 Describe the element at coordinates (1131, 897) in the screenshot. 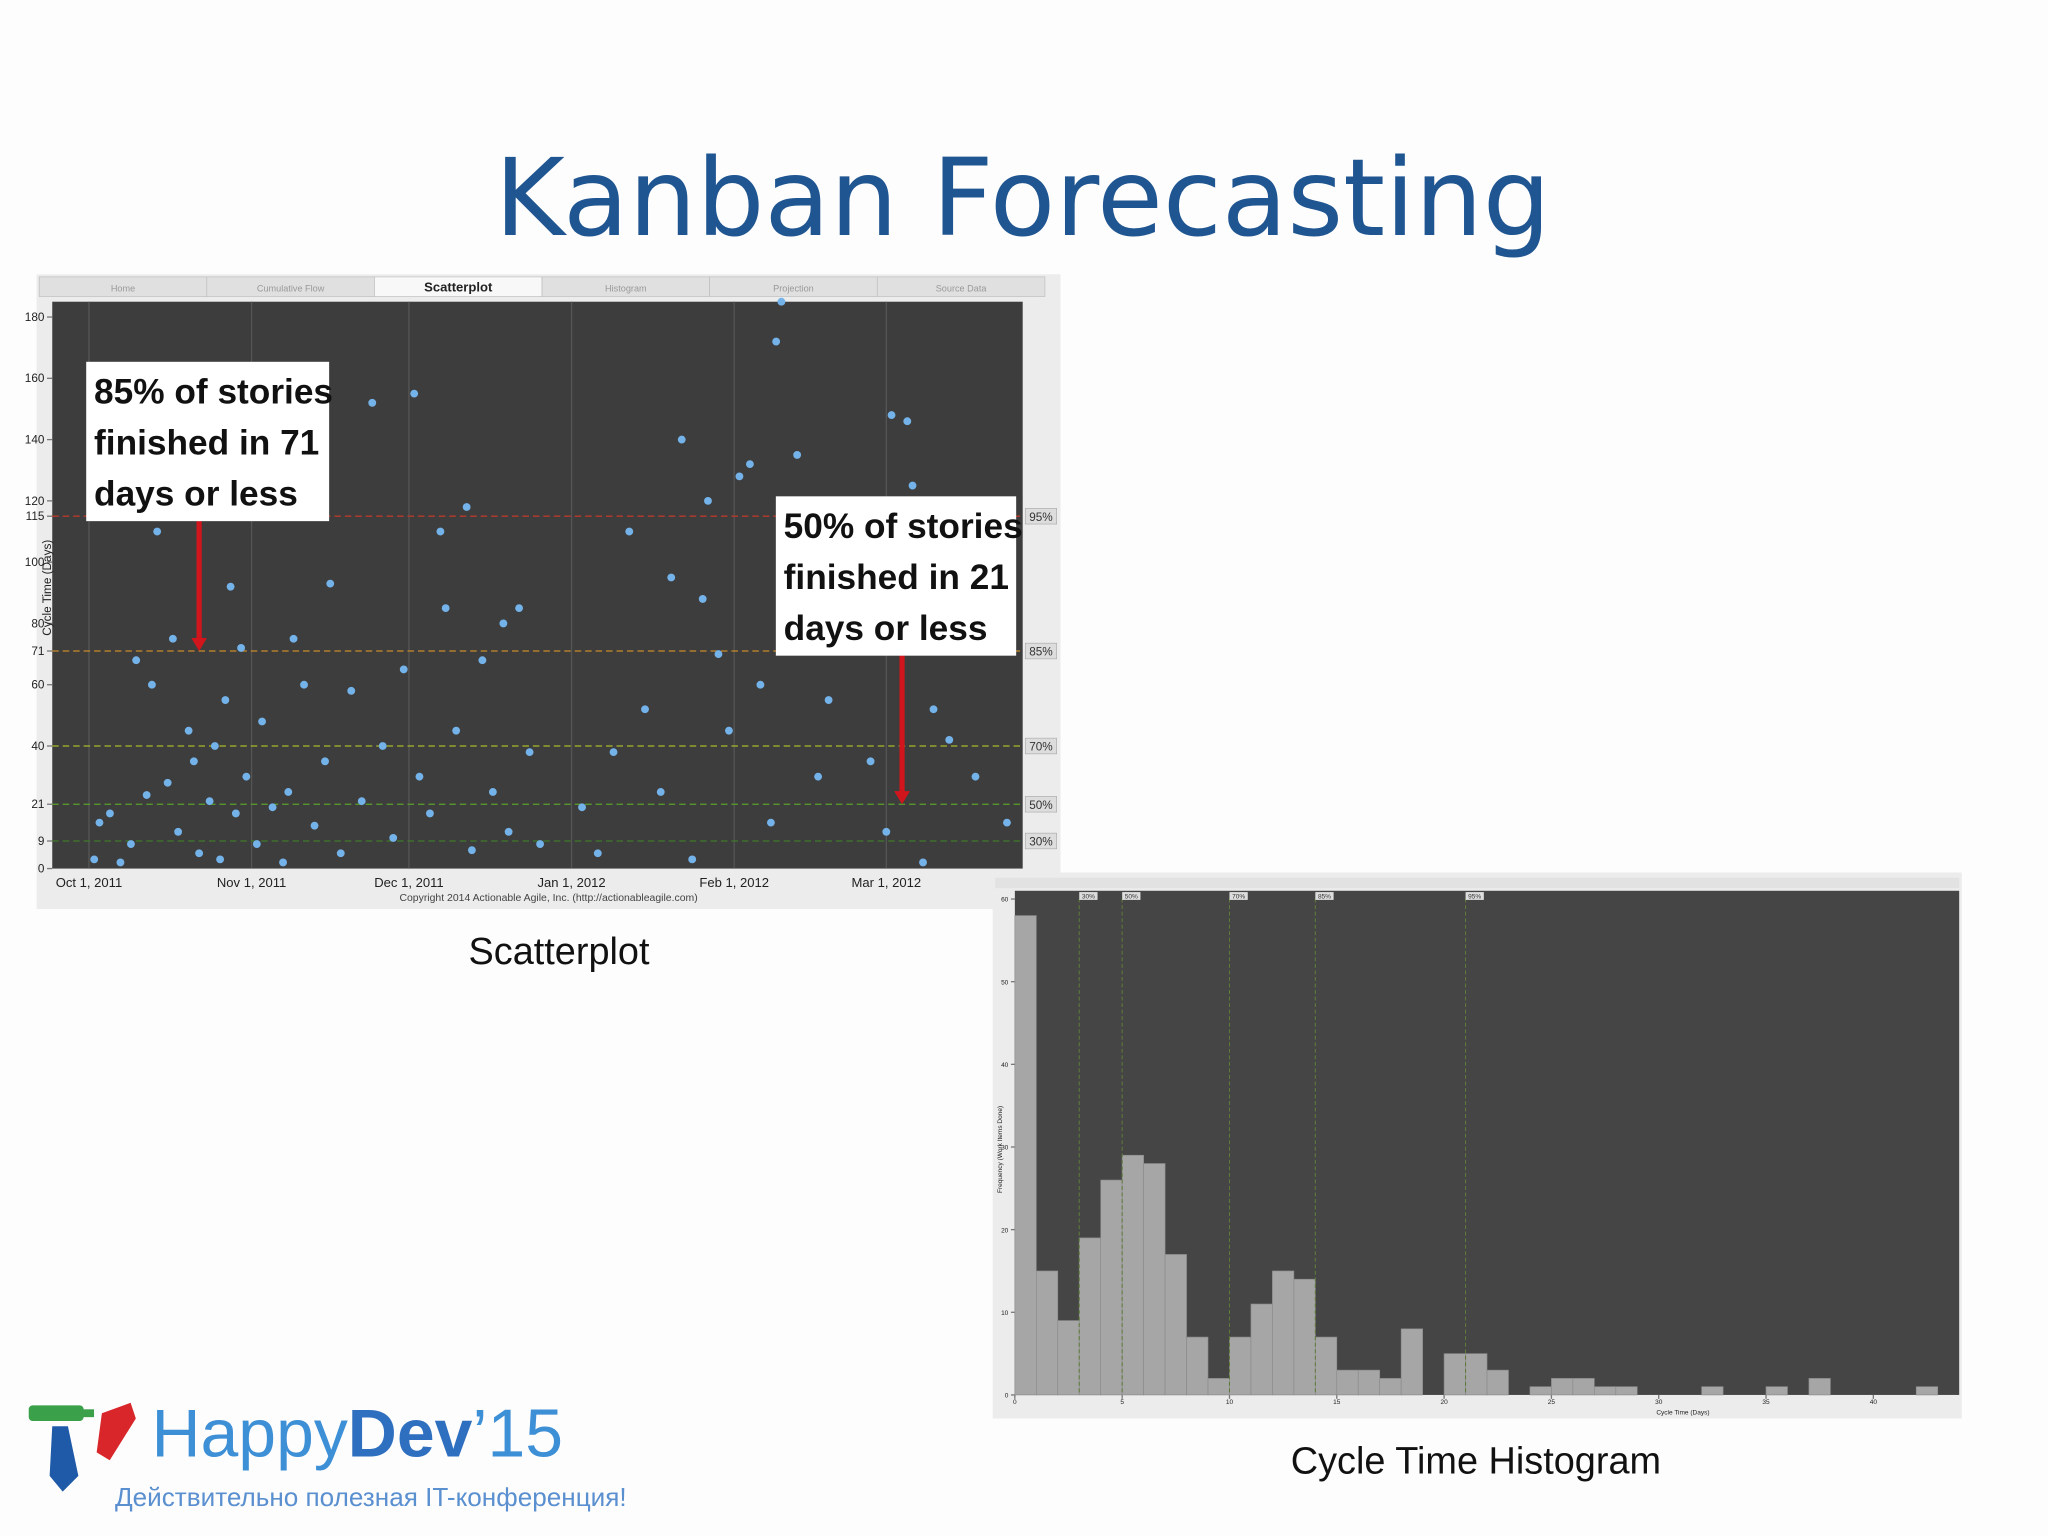

I see `percentile-label: 50%` at that location.